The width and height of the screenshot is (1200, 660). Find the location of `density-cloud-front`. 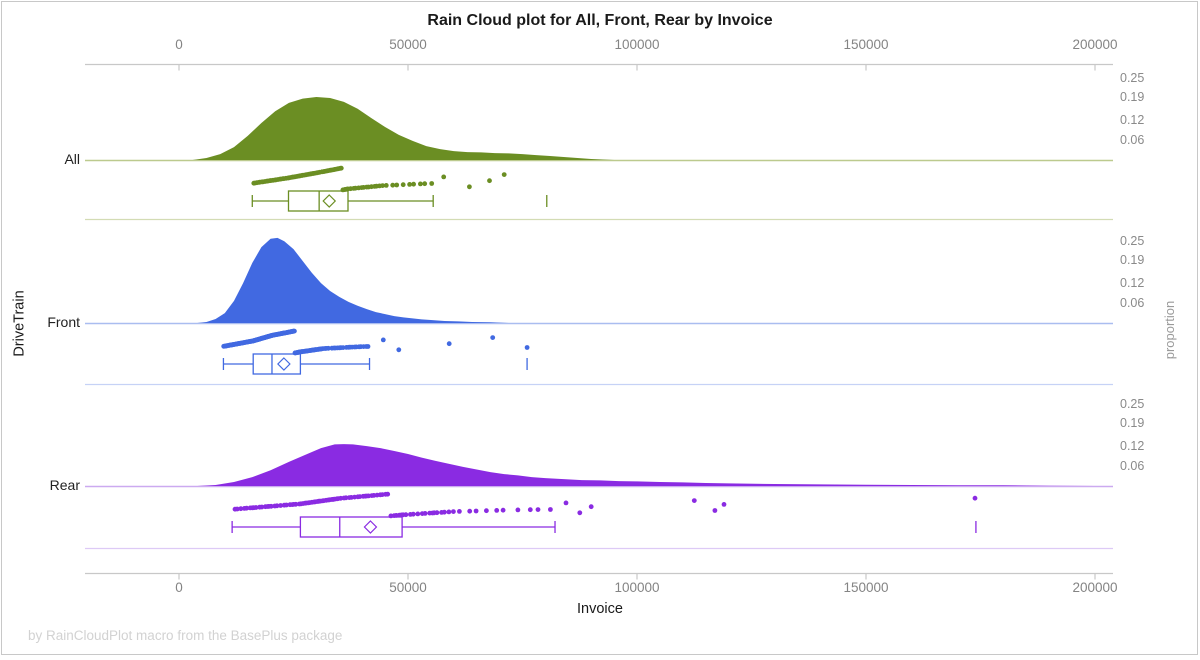

density-cloud-front is located at coordinates (353, 280).